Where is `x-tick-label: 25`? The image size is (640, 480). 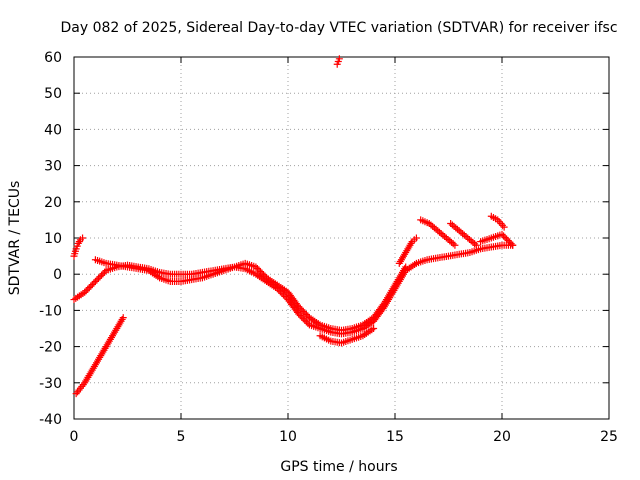 x-tick-label: 25 is located at coordinates (609, 437).